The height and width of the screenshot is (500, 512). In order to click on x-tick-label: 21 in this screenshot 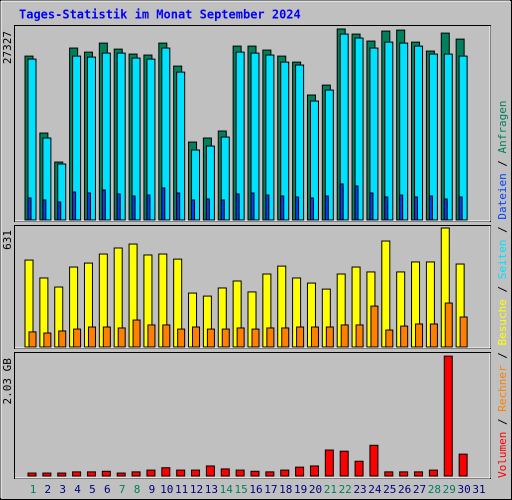, I will do `click(330, 489)`.